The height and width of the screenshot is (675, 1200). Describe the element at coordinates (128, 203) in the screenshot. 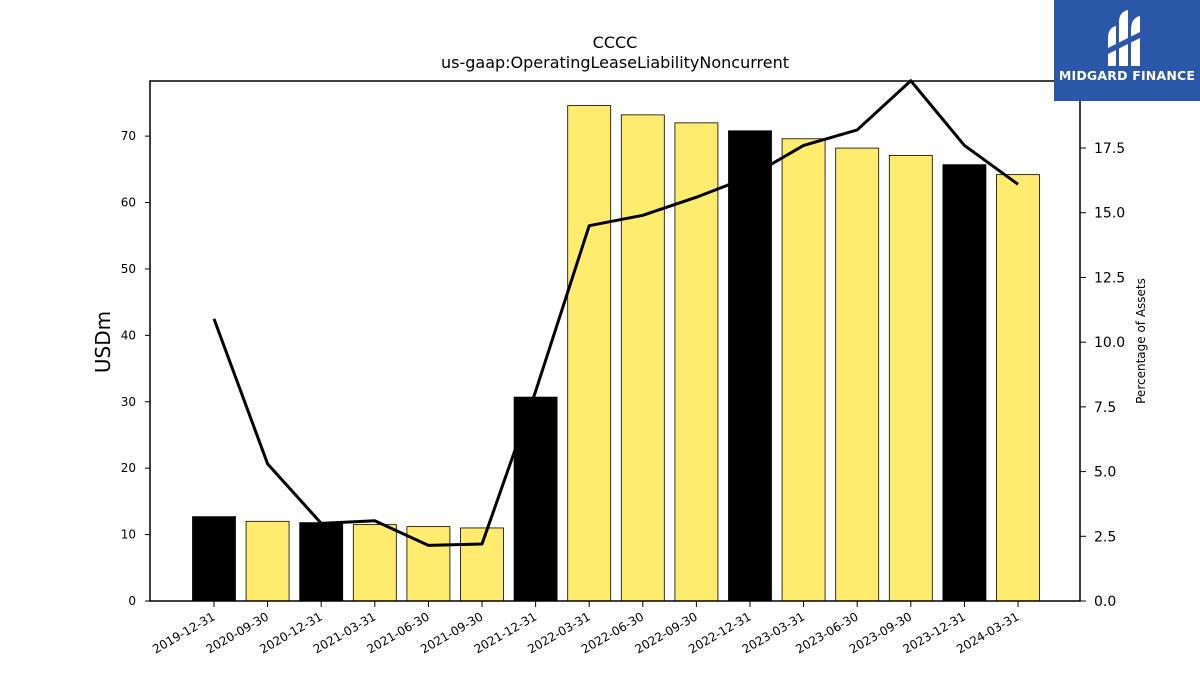

I see `y-tick-label: 60` at that location.